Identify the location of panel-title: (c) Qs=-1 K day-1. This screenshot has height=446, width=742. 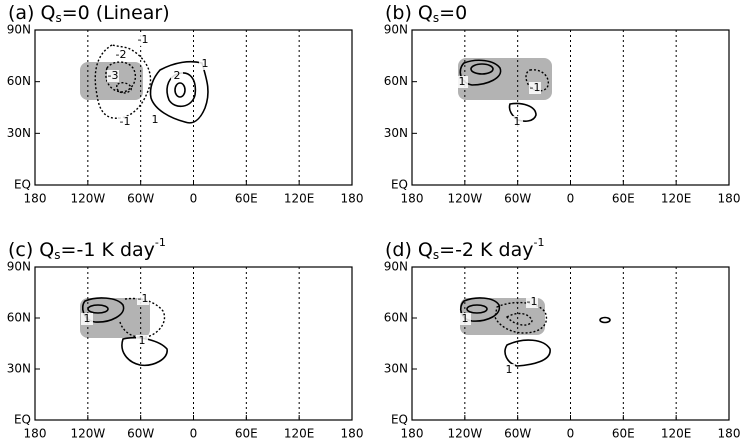
(87, 249).